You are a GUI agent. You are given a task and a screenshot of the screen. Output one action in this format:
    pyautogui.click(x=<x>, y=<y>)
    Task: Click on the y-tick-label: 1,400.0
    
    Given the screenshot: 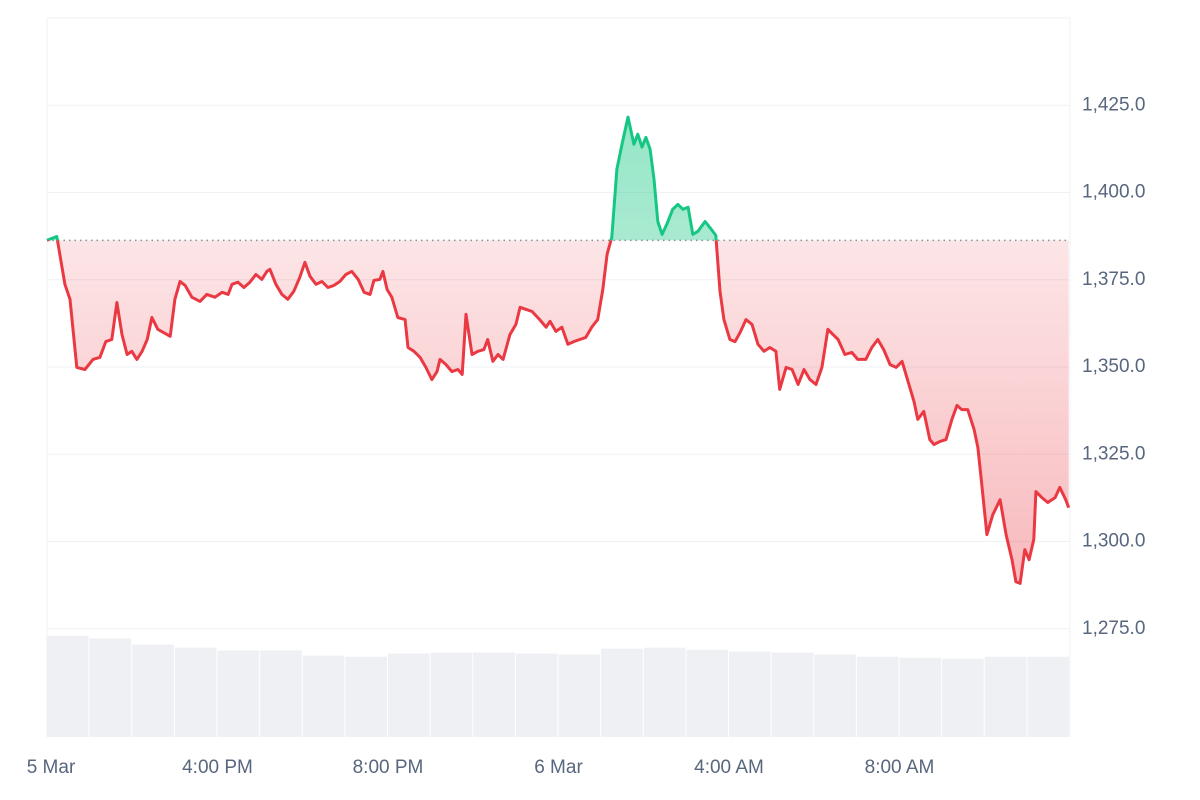 What is the action you would take?
    pyautogui.click(x=1113, y=192)
    